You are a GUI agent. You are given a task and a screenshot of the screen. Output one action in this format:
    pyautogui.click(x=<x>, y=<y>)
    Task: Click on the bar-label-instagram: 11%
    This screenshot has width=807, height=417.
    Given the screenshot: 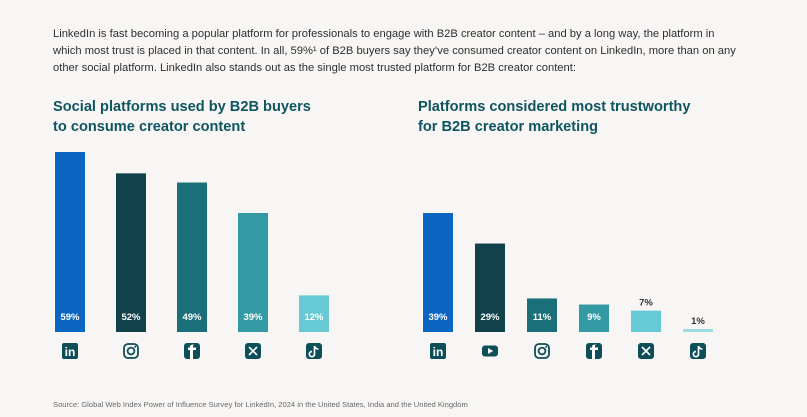 What is the action you would take?
    pyautogui.click(x=542, y=317)
    